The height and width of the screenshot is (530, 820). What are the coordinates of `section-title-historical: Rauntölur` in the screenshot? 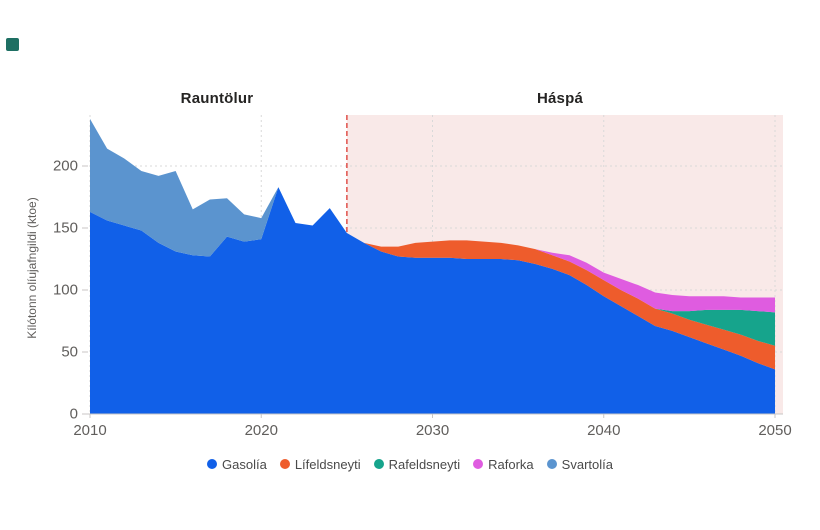 It's located at (217, 98).